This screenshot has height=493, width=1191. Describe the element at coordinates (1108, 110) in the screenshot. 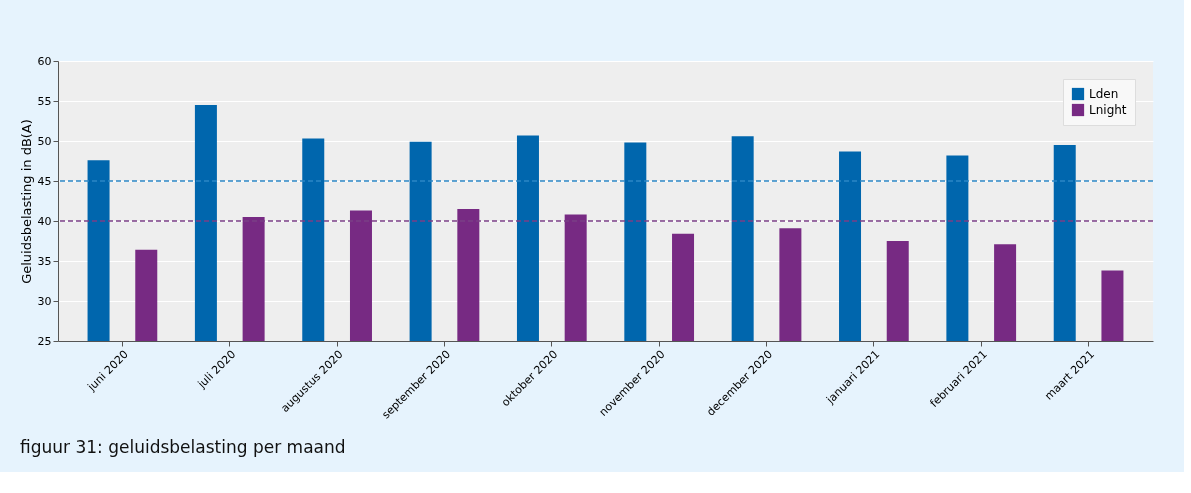

I see `legend-label: Lnight` at that location.